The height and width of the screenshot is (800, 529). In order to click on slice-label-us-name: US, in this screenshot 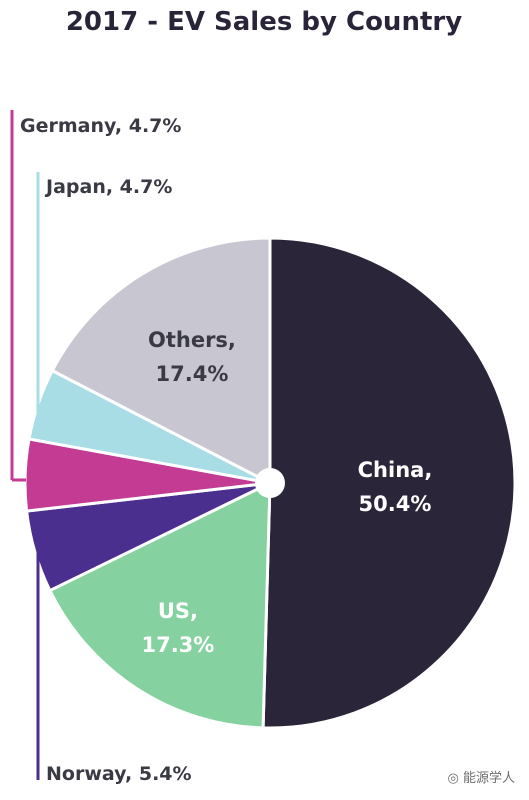, I will do `click(178, 611)`.